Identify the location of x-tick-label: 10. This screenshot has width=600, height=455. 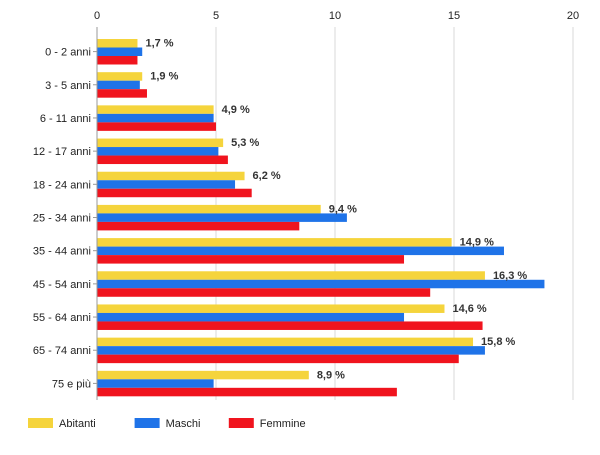
(335, 16).